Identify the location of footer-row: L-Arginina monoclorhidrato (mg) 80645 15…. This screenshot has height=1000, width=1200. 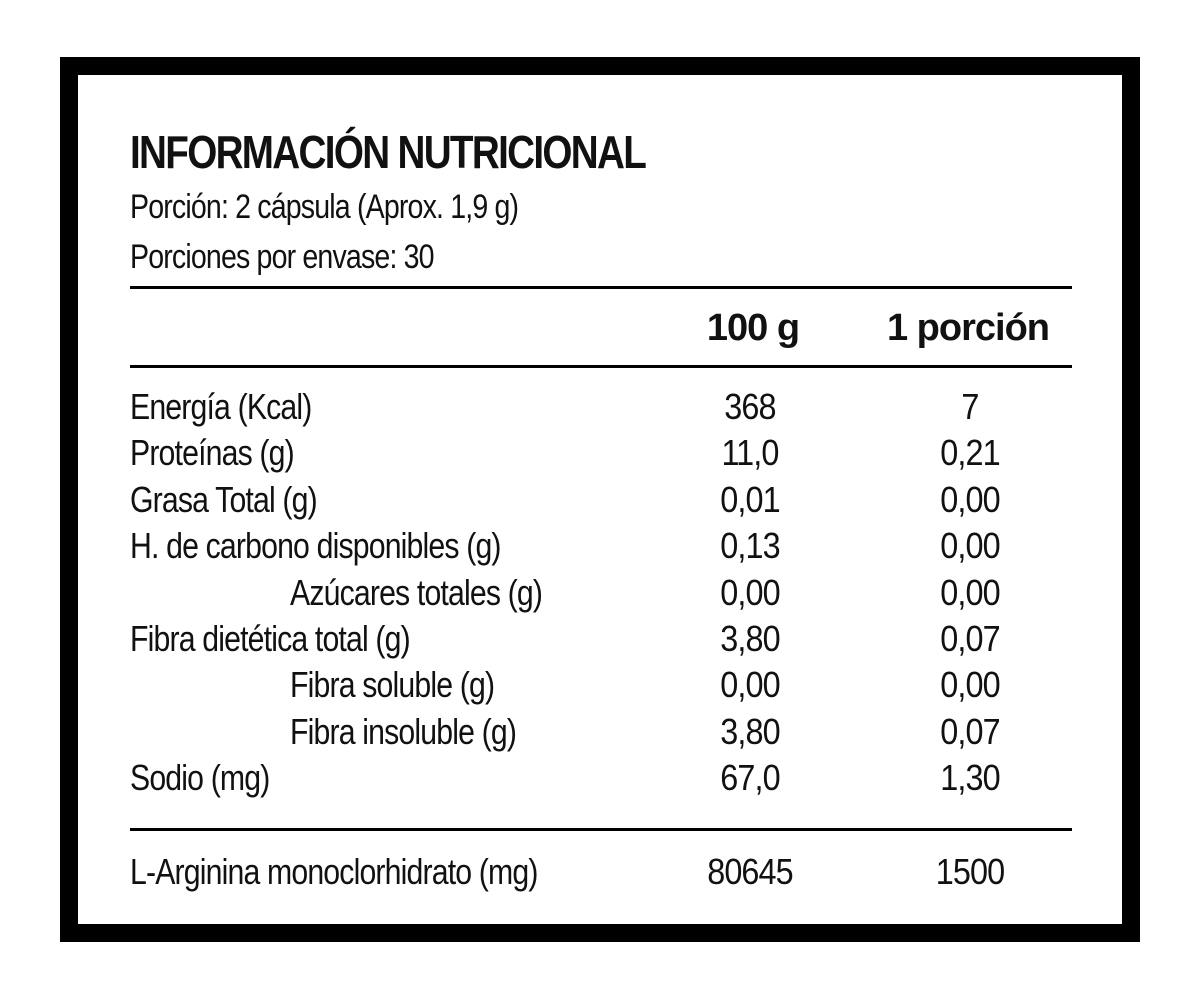
(601, 872).